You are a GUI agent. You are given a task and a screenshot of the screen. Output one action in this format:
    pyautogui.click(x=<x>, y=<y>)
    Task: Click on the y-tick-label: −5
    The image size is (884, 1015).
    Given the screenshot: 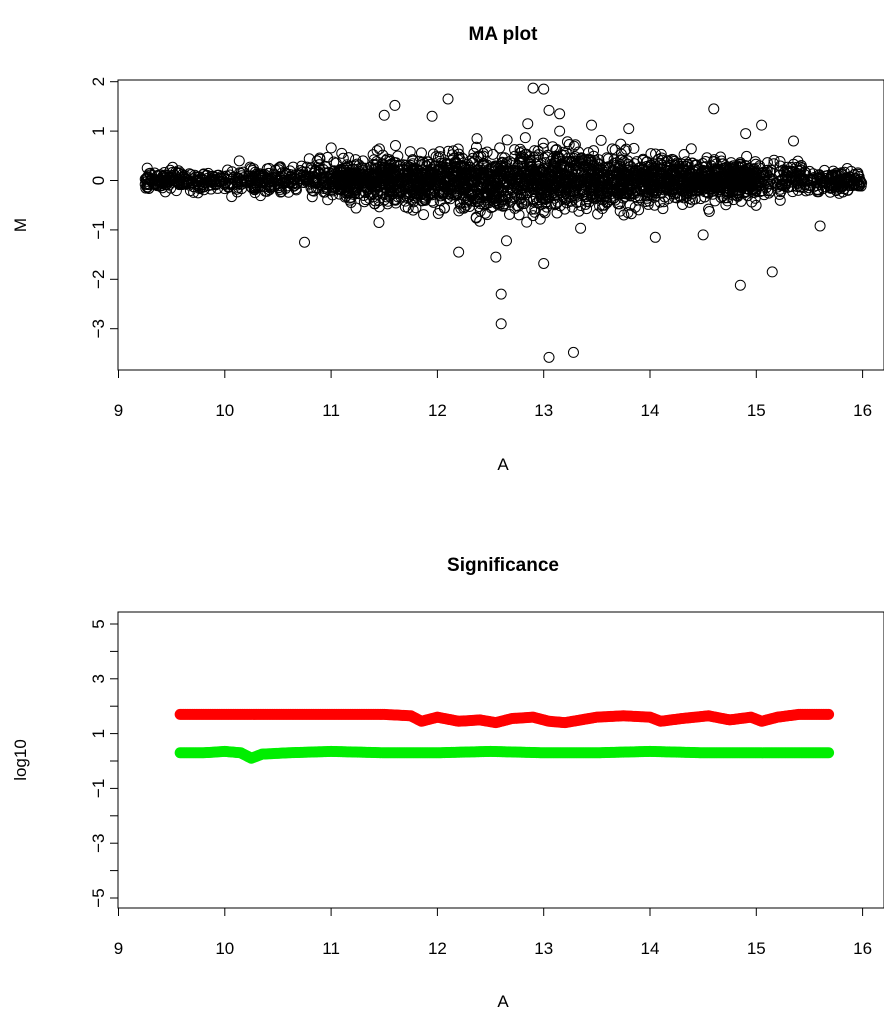 What is the action you would take?
    pyautogui.click(x=98, y=897)
    